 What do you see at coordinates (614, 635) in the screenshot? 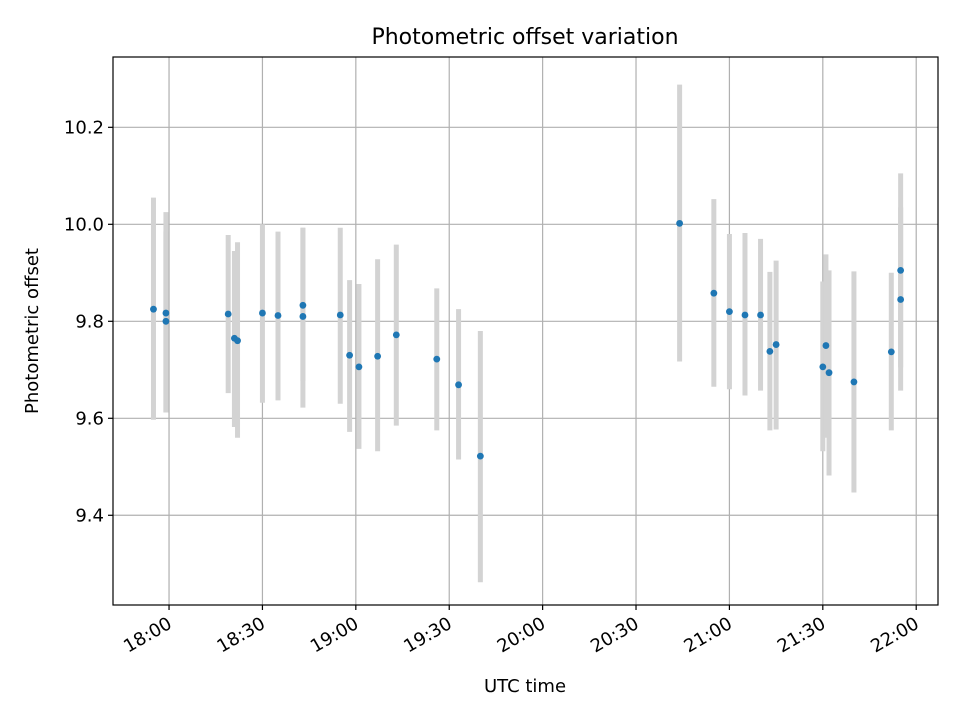
I see `x-tick-label: 20:30` at bounding box center [614, 635].